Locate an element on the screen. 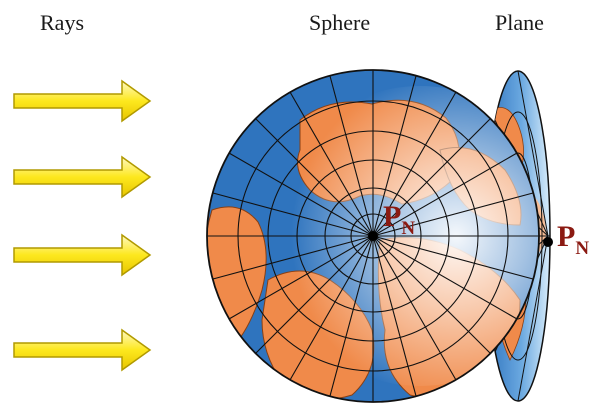 The width and height of the screenshot is (592, 403). pole-point-plane is located at coordinates (548, 242).